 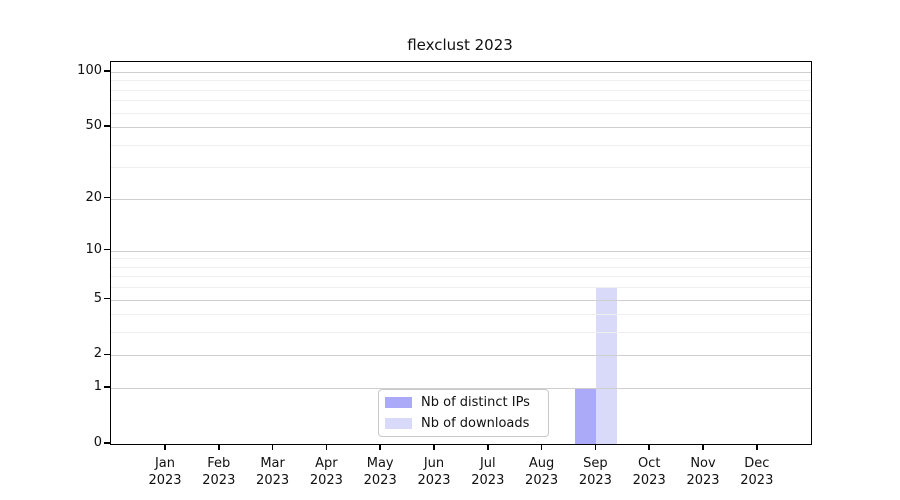 I want to click on x-tick-month: Jan, so click(x=165, y=463).